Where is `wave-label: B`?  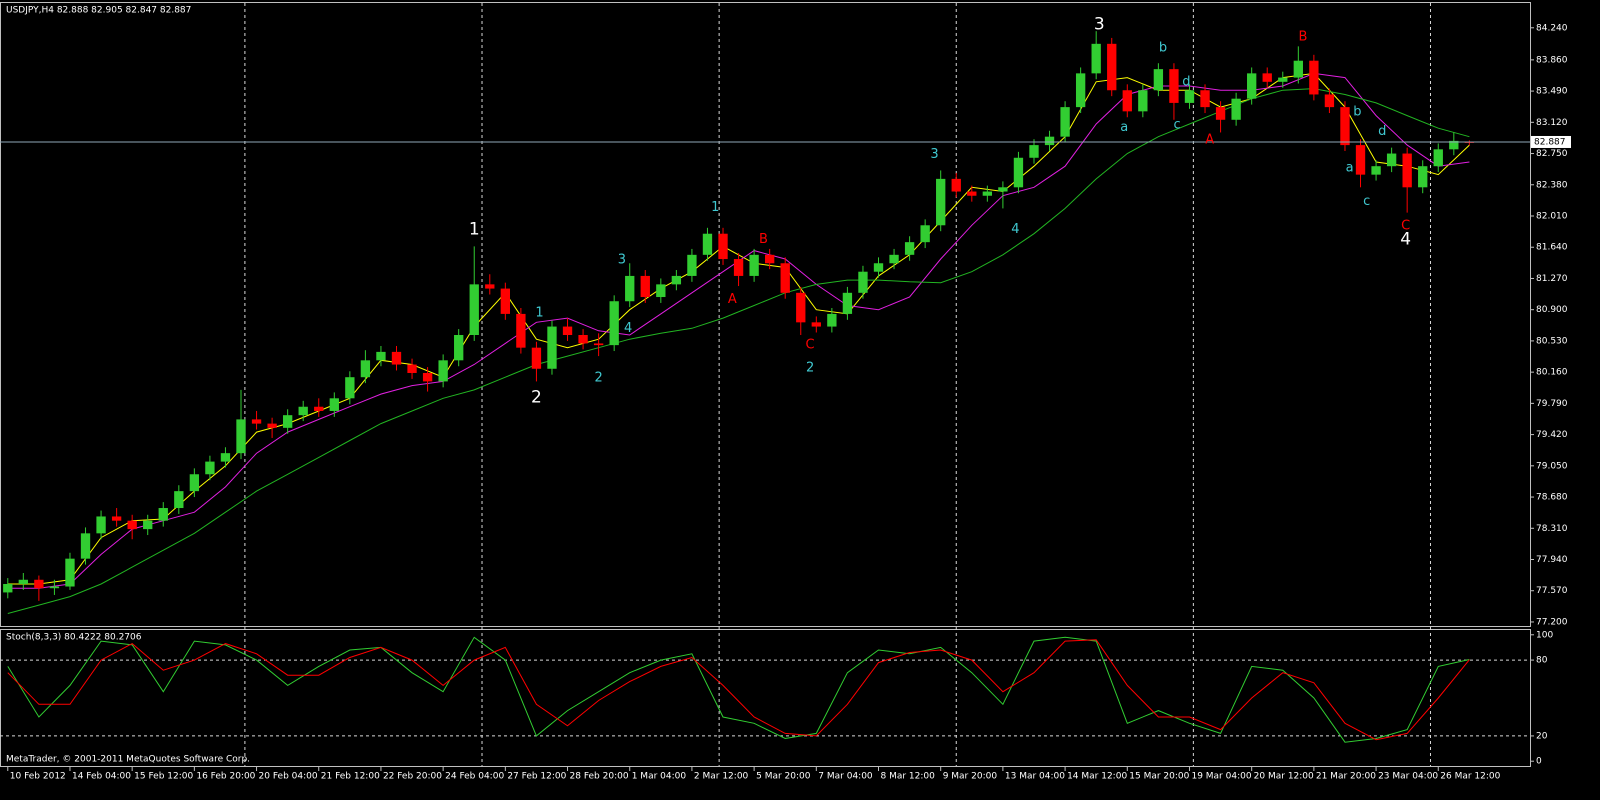 wave-label: B is located at coordinates (763, 239).